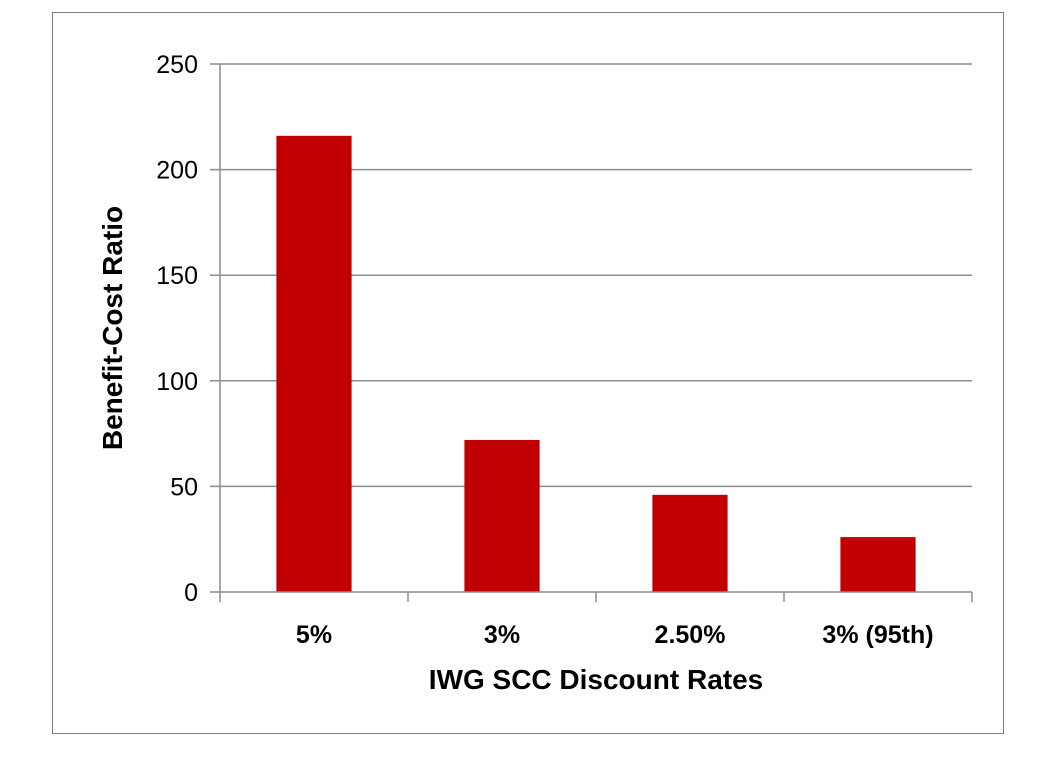  I want to click on x-axis-title: IWG SCC Discount Rates, so click(596, 679).